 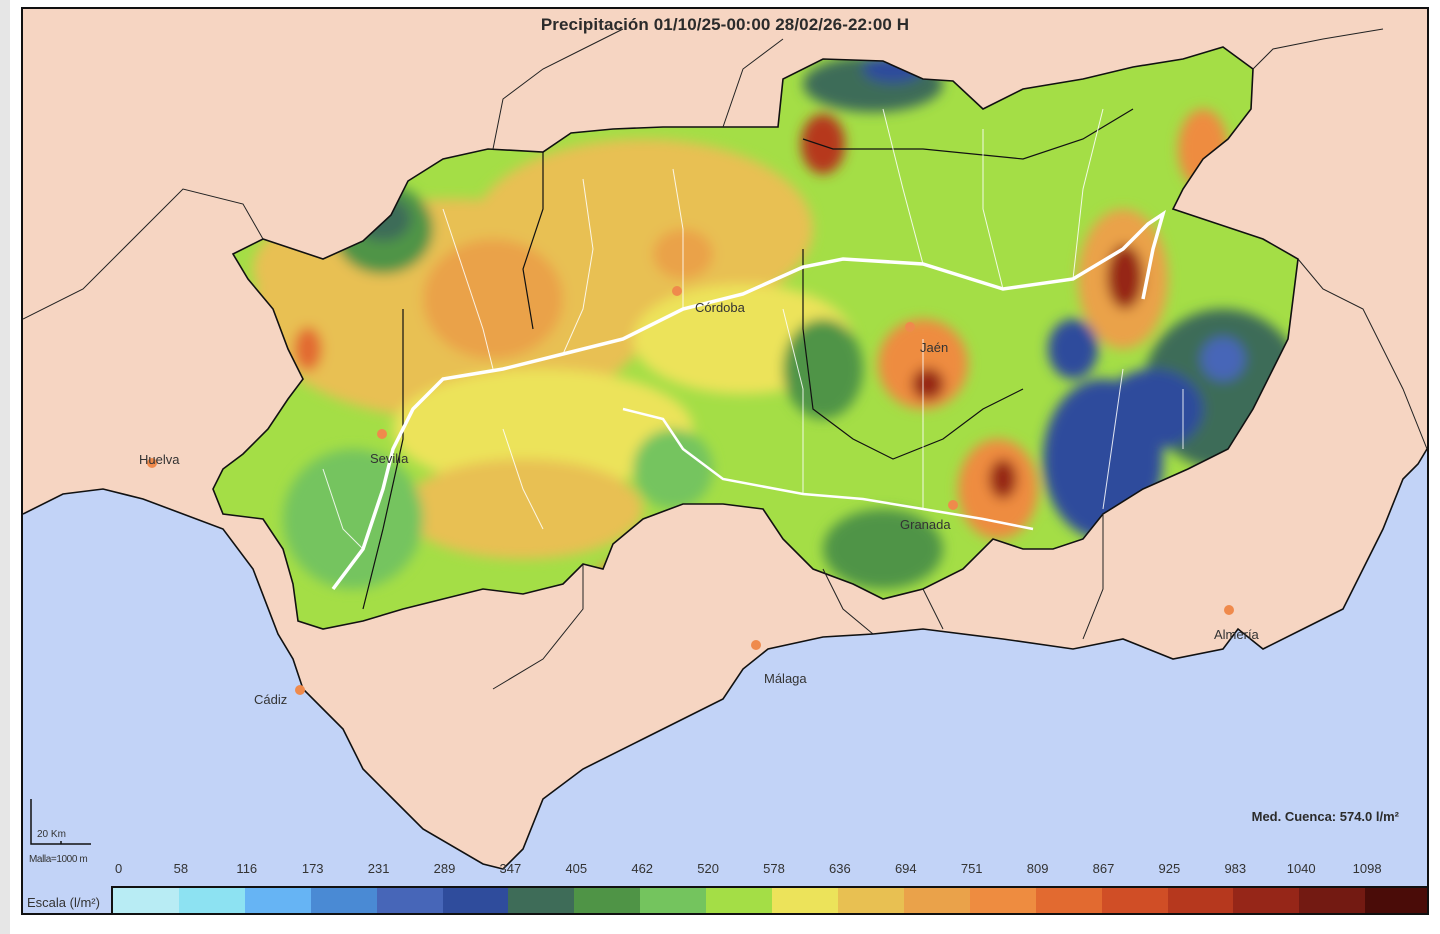 I want to click on city-label: Córdoba, so click(x=720, y=307).